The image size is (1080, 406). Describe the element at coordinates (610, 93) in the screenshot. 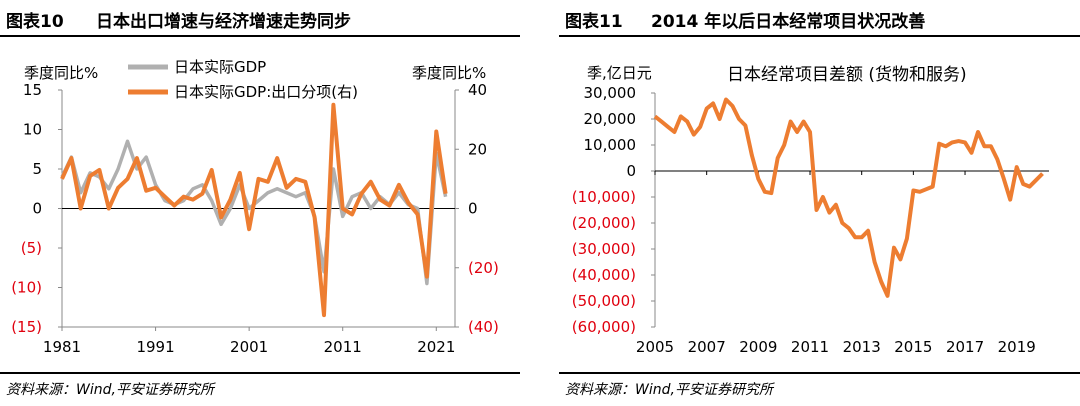

I see `y-tick-label: 30,000` at that location.